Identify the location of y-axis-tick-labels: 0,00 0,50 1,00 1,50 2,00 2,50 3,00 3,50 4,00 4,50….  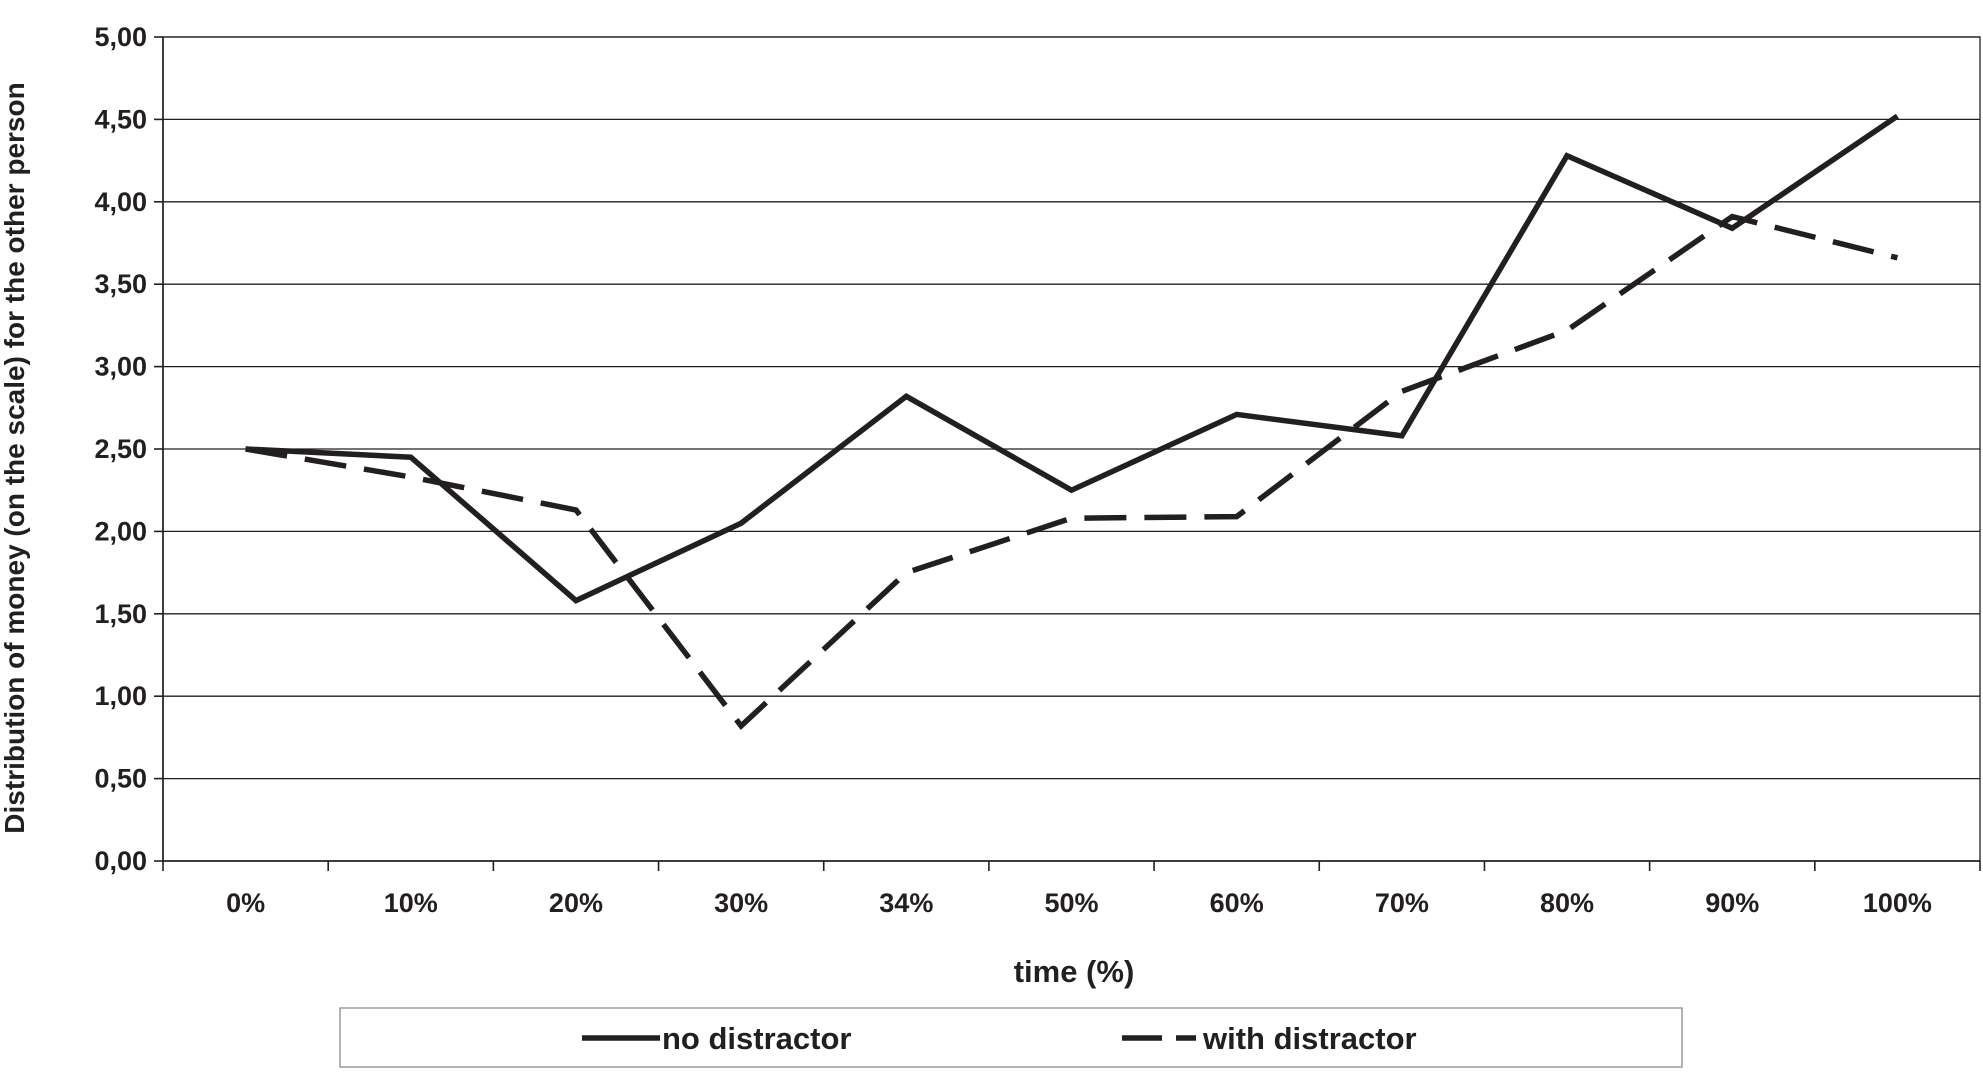
(120, 449).